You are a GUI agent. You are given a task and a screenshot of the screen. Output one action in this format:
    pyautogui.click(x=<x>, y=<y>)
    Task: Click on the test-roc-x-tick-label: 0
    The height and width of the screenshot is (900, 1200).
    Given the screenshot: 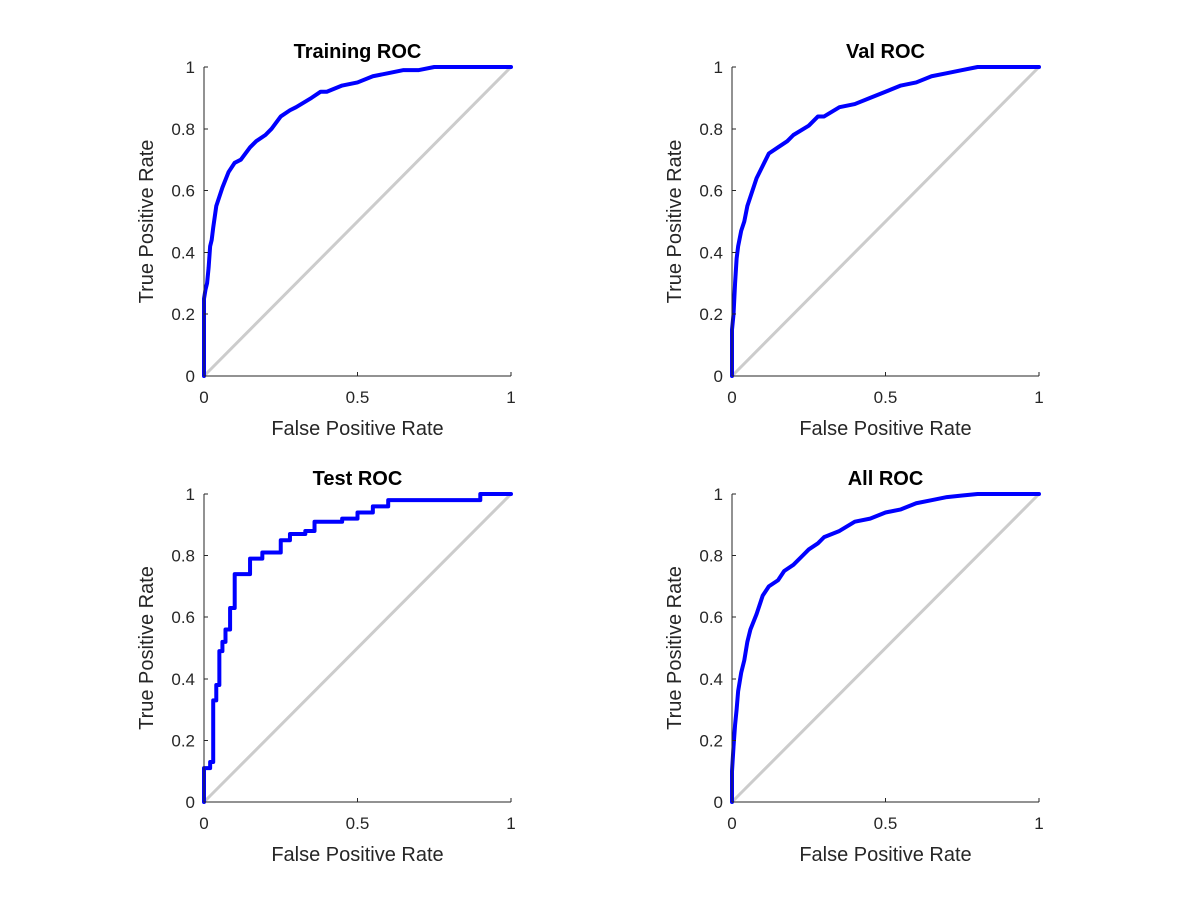 What is the action you would take?
    pyautogui.click(x=203, y=823)
    